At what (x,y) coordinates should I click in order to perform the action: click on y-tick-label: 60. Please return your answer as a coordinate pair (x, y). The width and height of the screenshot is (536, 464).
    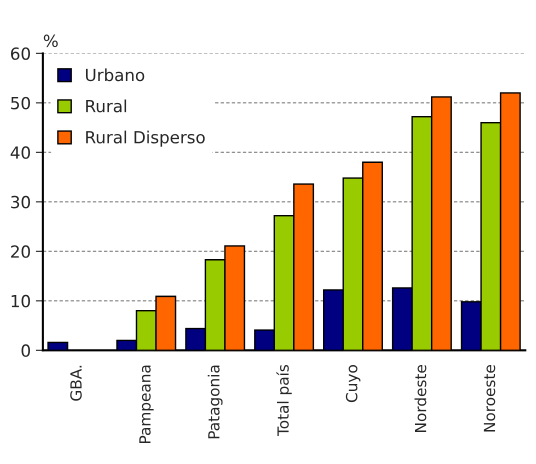
    Looking at the image, I should click on (20, 53).